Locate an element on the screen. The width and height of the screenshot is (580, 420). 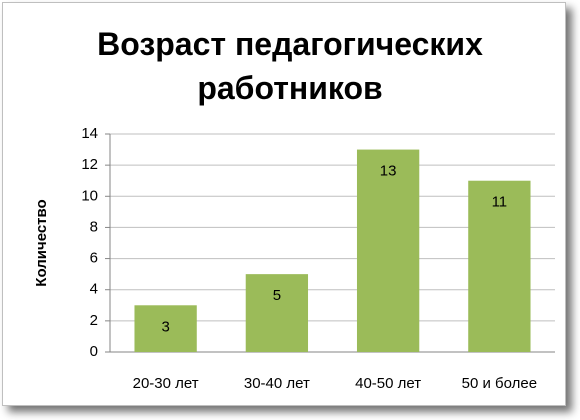
y-tick-label: 8 is located at coordinates (94, 226).